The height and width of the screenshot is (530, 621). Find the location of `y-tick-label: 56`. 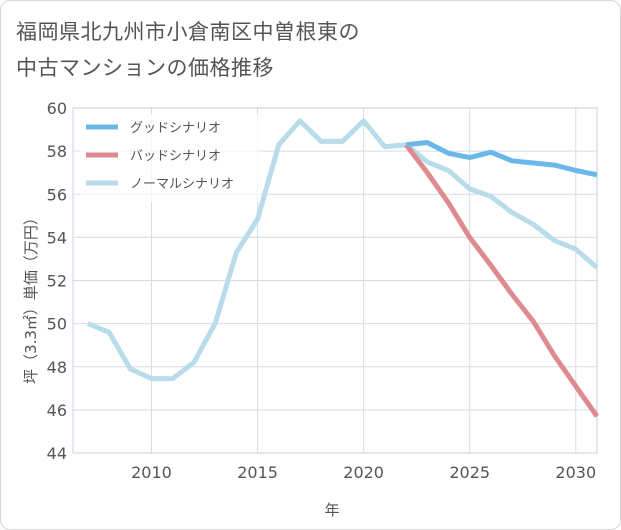

y-tick-label: 56 is located at coordinates (57, 194).